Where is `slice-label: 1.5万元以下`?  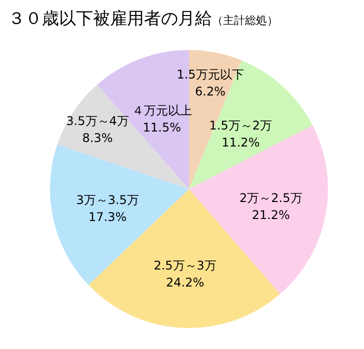 slice-label: 1.5万元以下 is located at coordinates (210, 74).